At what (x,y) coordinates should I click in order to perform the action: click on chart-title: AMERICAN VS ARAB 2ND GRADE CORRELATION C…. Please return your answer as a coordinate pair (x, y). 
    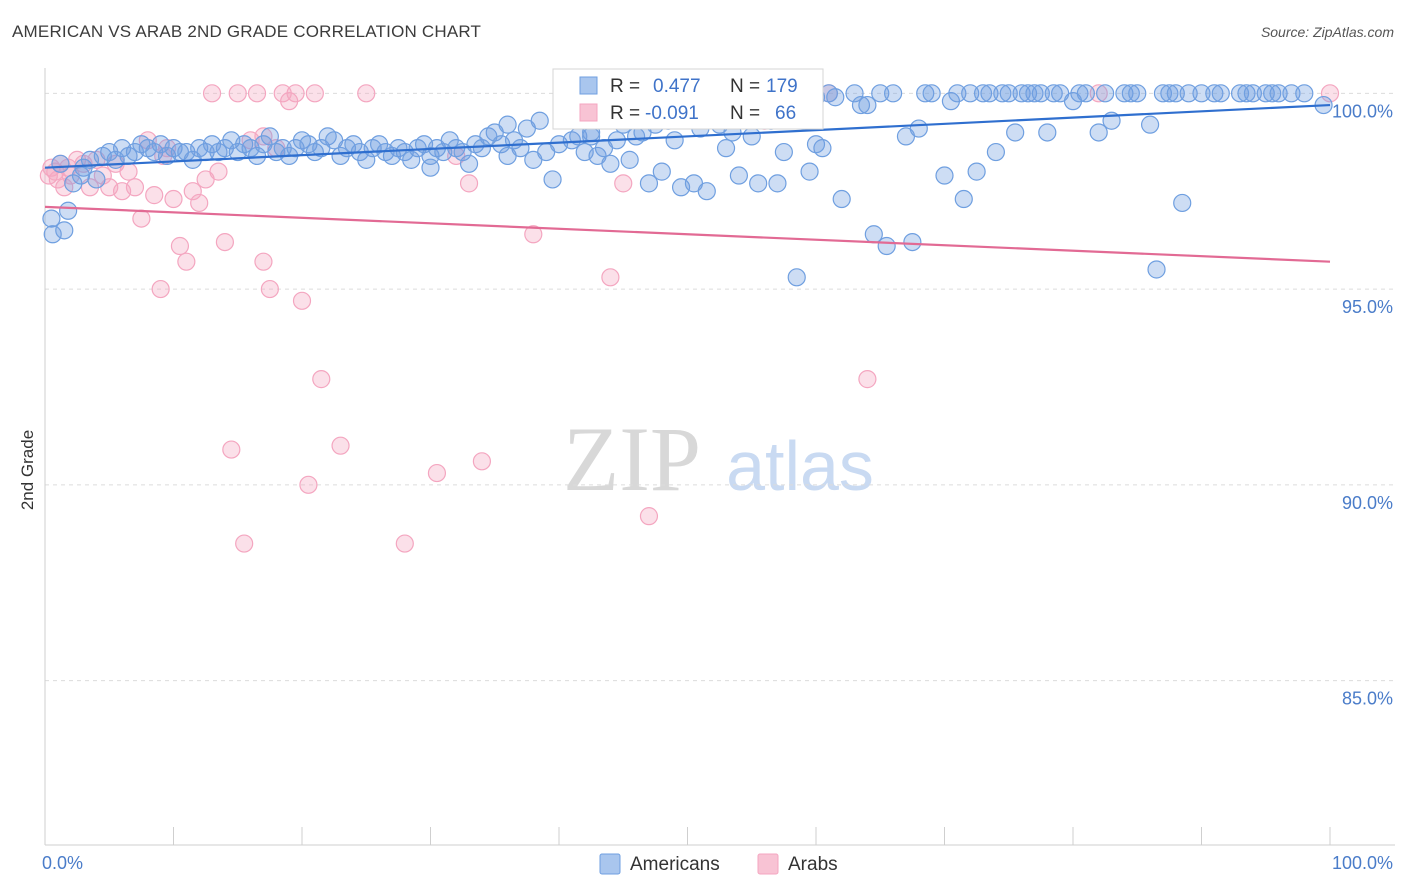
    Looking at the image, I should click on (247, 31).